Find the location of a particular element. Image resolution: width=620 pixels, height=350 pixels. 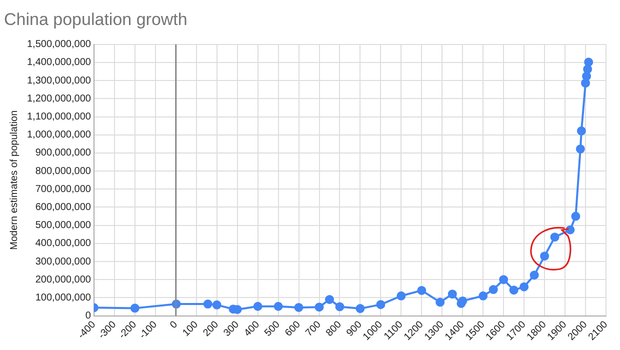

chart-title: China population growth is located at coordinates (96, 19).